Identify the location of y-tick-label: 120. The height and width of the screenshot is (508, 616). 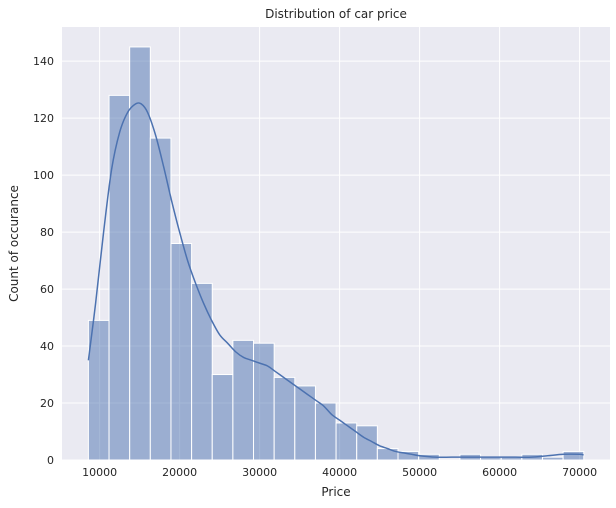
(43, 118).